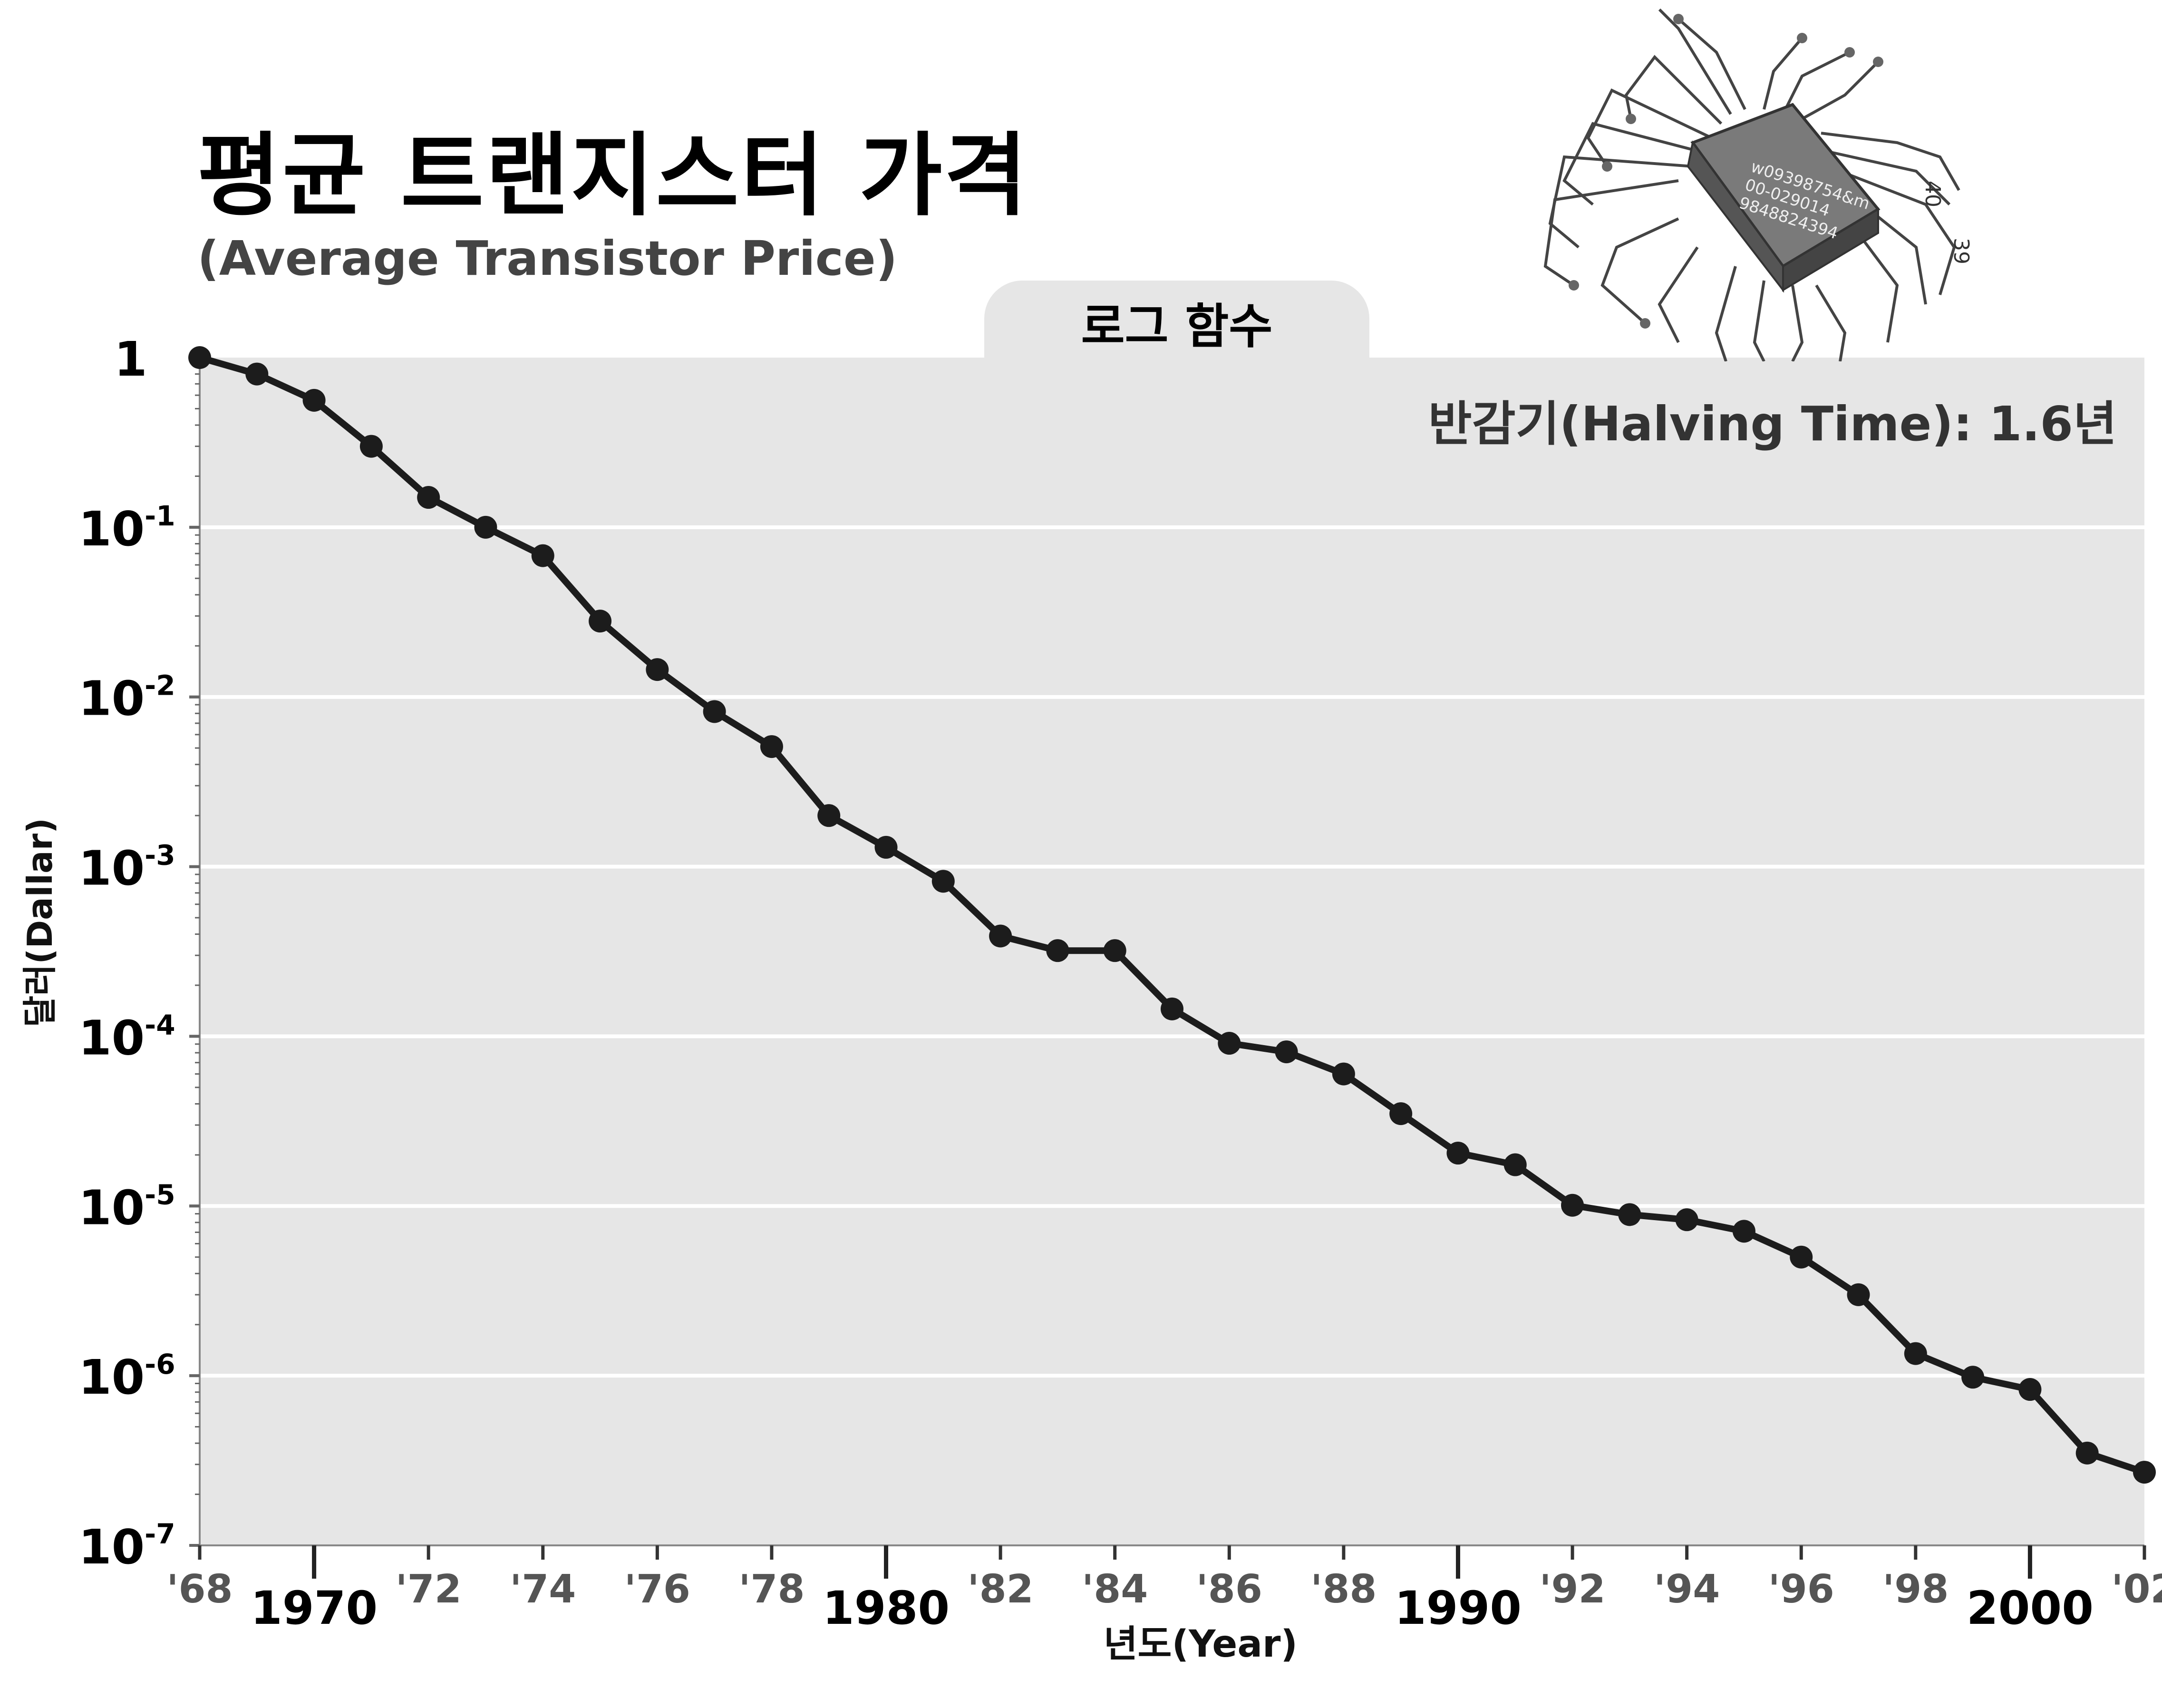  What do you see at coordinates (200, 1589) in the screenshot?
I see `x-tick-label: '68` at bounding box center [200, 1589].